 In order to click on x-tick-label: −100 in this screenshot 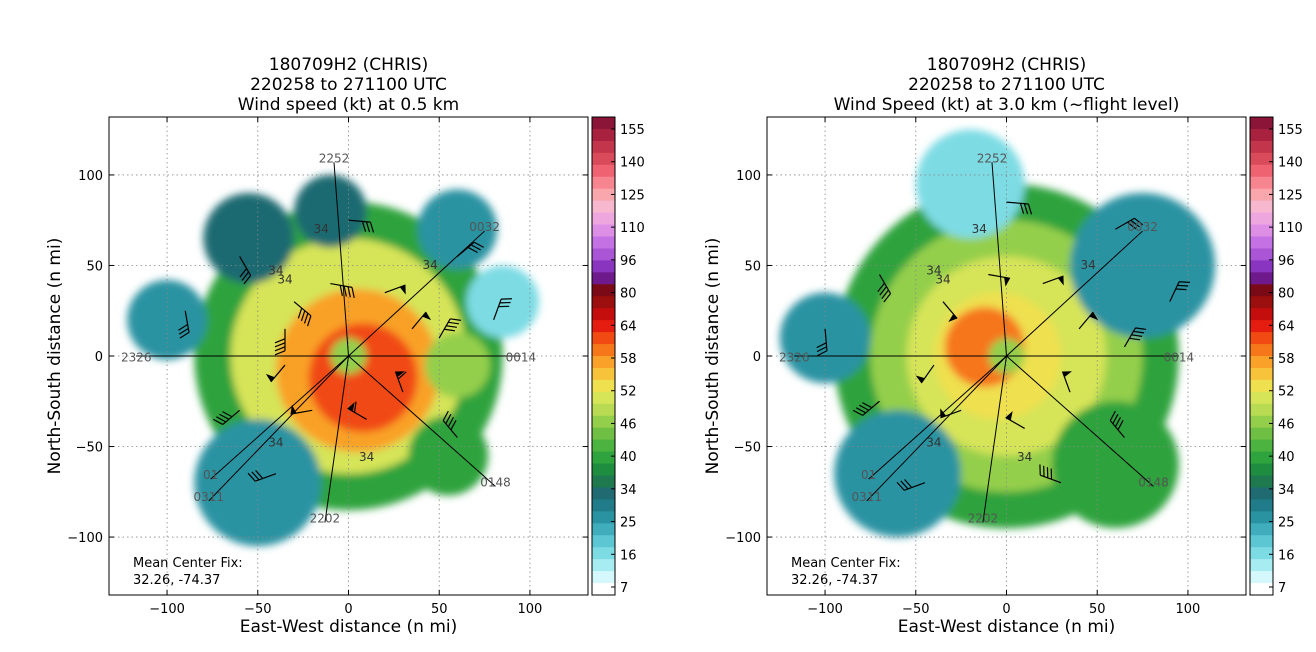, I will do `click(167, 609)`.